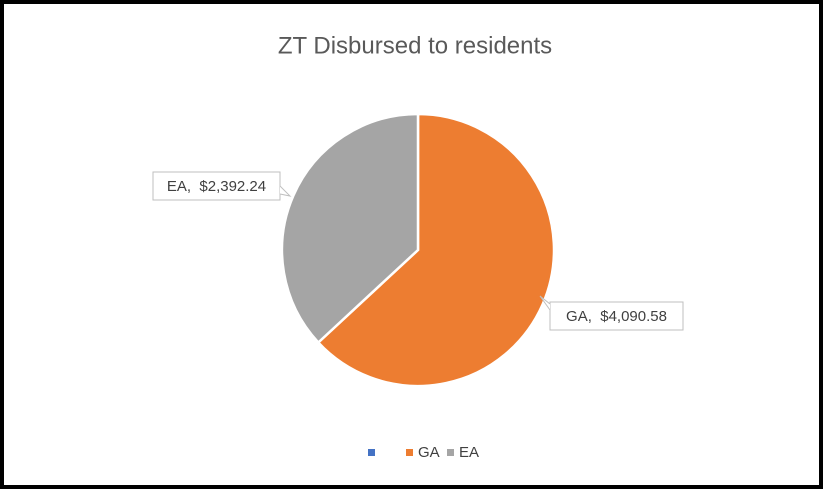  I want to click on pie-slice, so click(350, 228).